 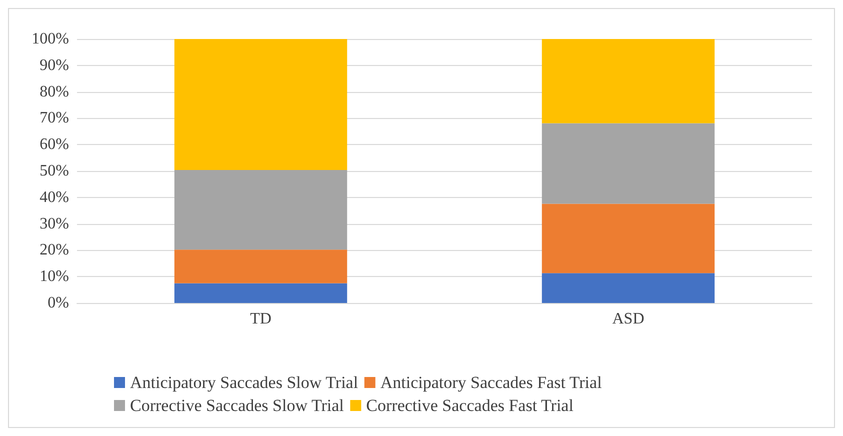 What do you see at coordinates (58, 303) in the screenshot?
I see `y-tick-label: 0%` at bounding box center [58, 303].